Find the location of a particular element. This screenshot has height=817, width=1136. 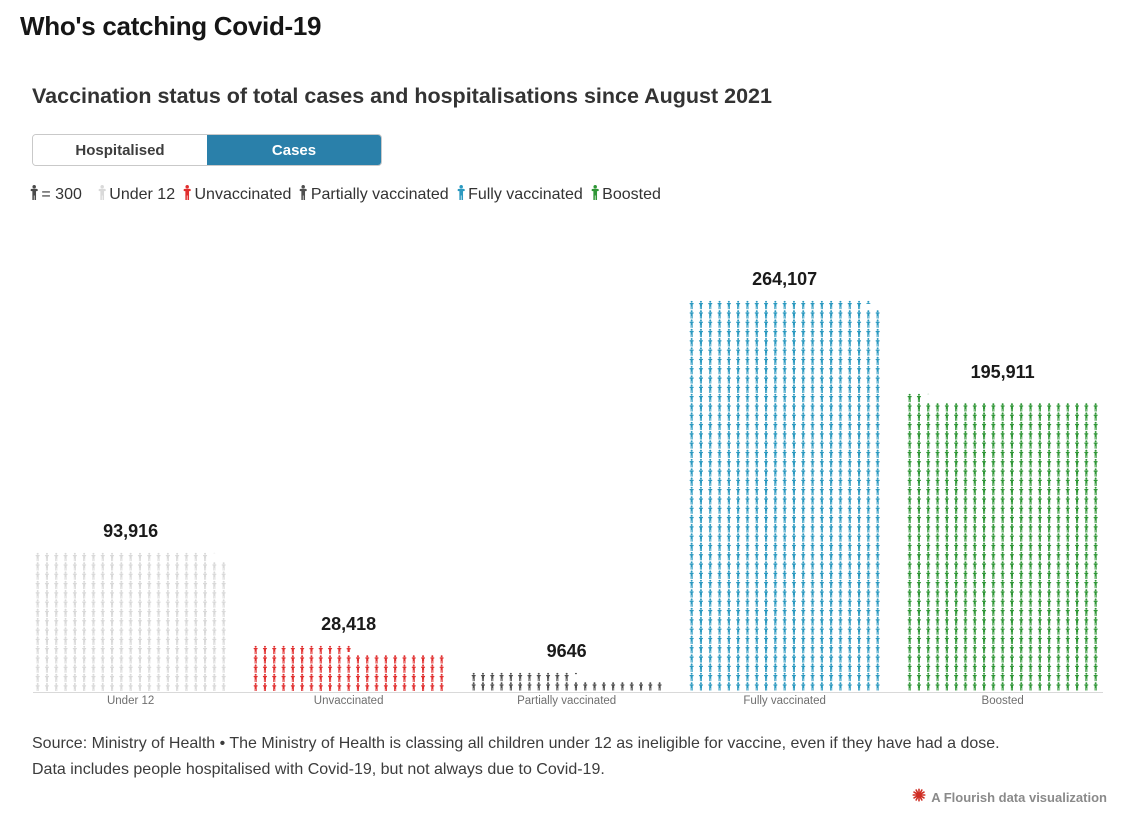

legend-item-unvaccinated: Unvaccinated is located at coordinates (237, 195).